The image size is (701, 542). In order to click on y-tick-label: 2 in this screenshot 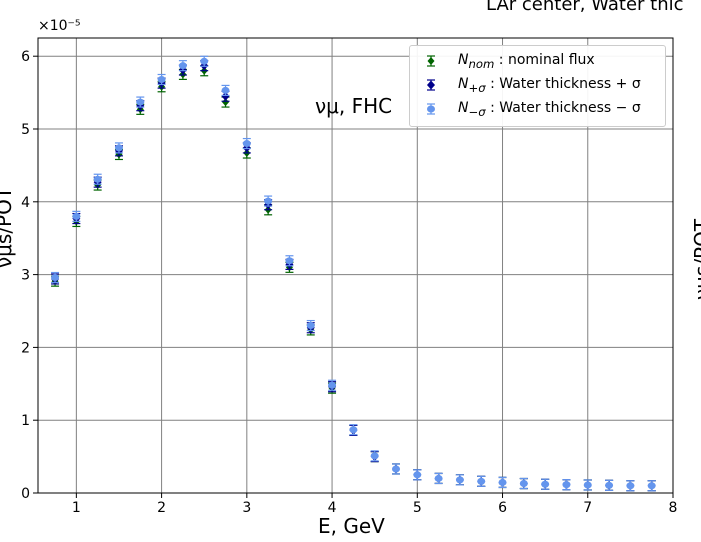, I will do `click(25, 348)`.